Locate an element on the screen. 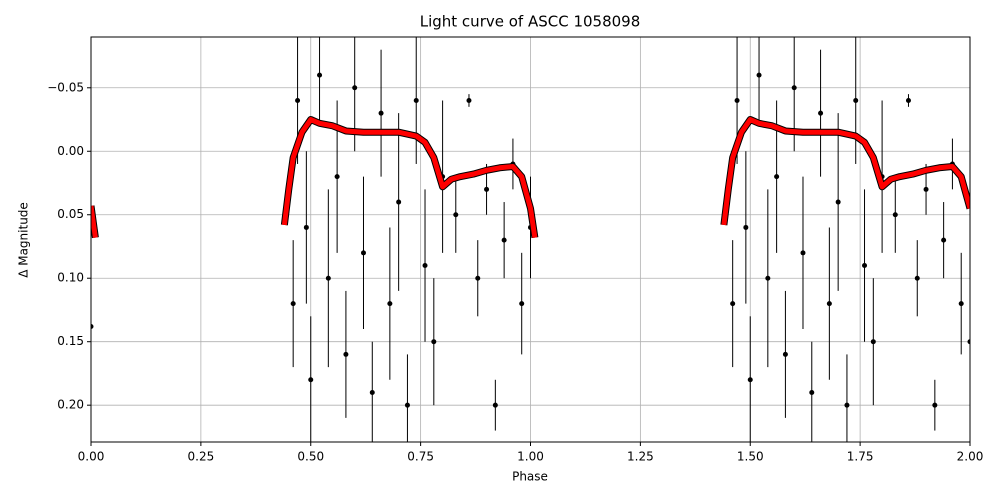  x-tick-label: 2.00 is located at coordinates (970, 457).